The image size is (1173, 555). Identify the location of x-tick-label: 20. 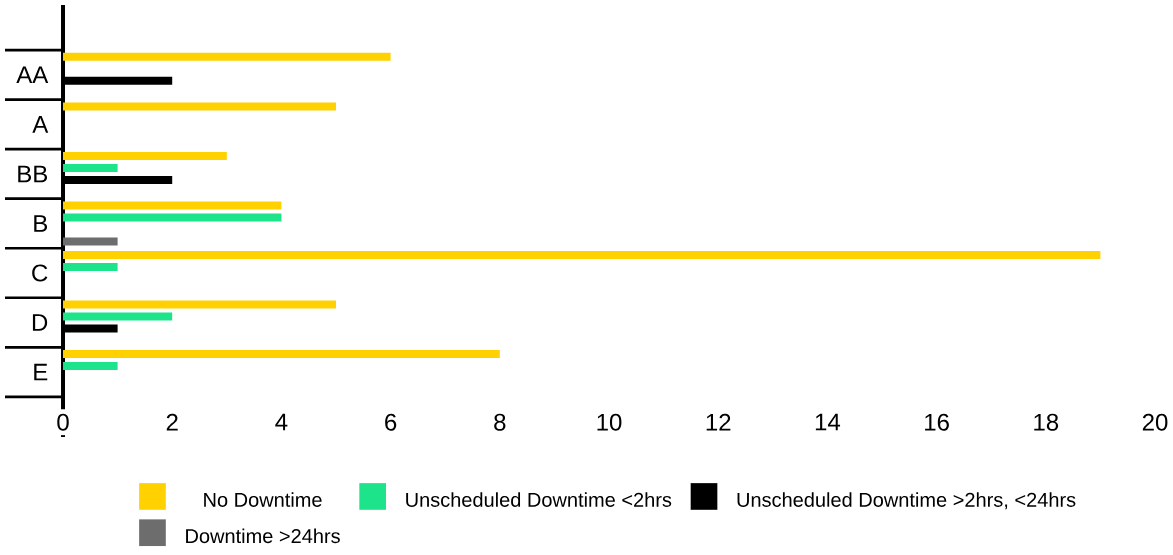
(1155, 422).